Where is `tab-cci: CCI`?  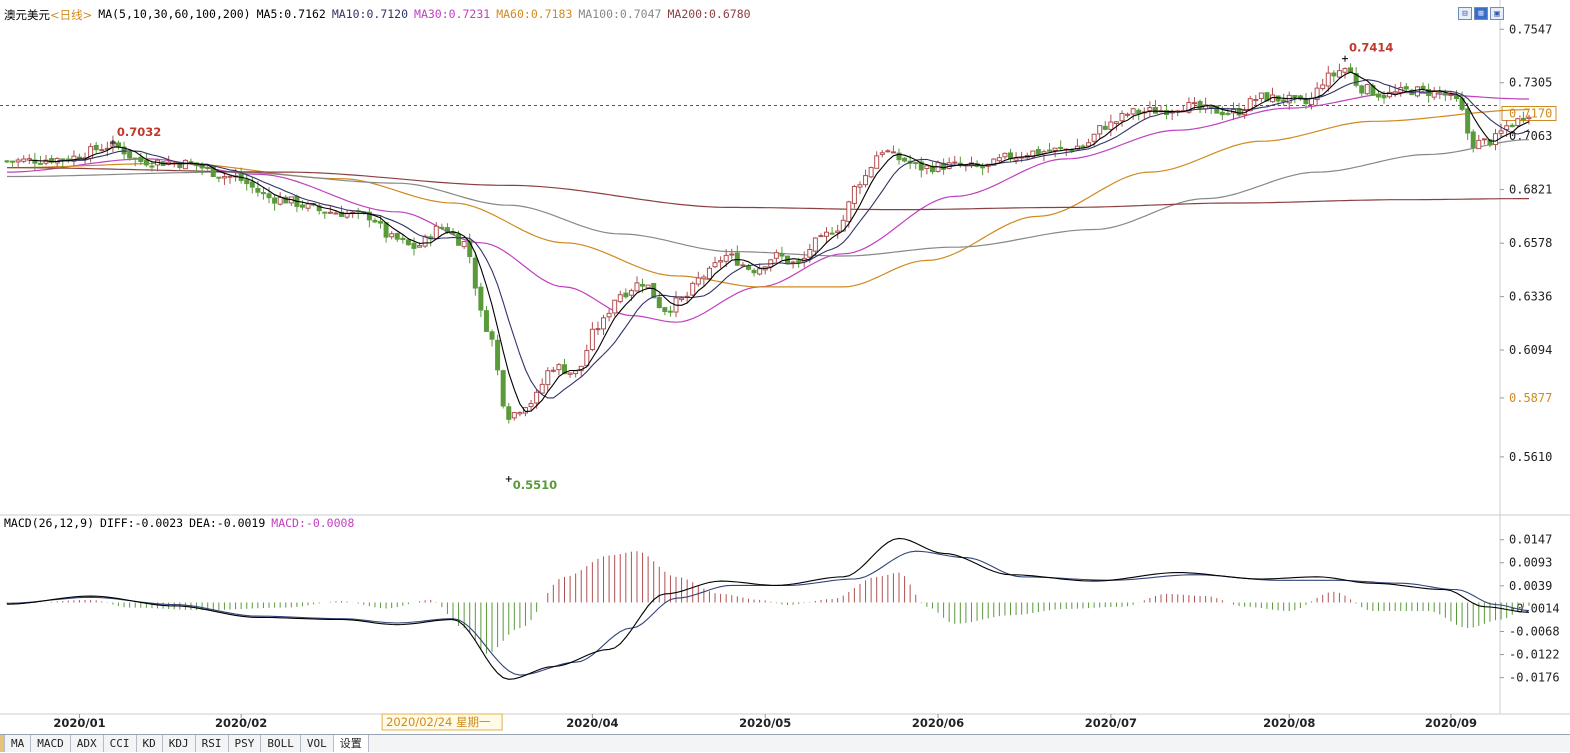
tab-cci: CCI is located at coordinates (120, 743).